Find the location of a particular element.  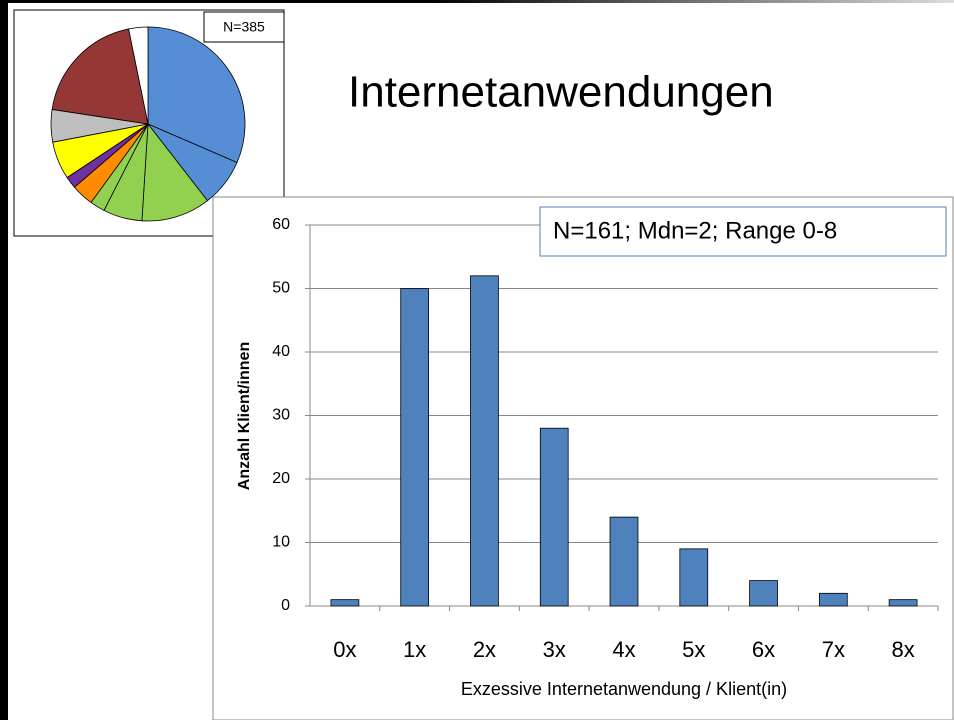

x-tick-label: 3x is located at coordinates (554, 649).